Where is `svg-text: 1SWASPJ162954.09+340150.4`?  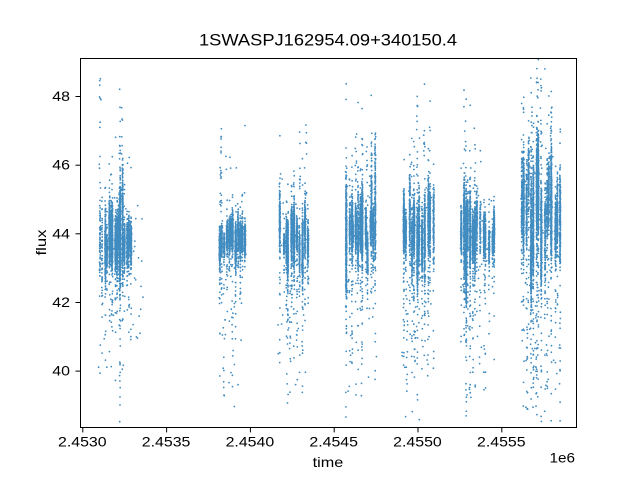 svg-text: 1SWASPJ162954.09+340150.4 is located at coordinates (328, 40).